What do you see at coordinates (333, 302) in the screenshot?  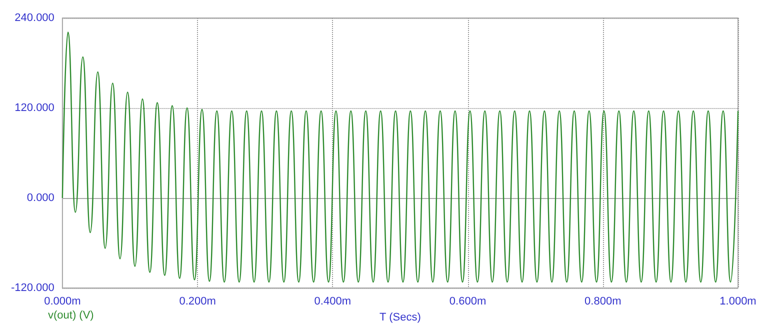 I see `x-tick-label: 0.400m` at bounding box center [333, 302].